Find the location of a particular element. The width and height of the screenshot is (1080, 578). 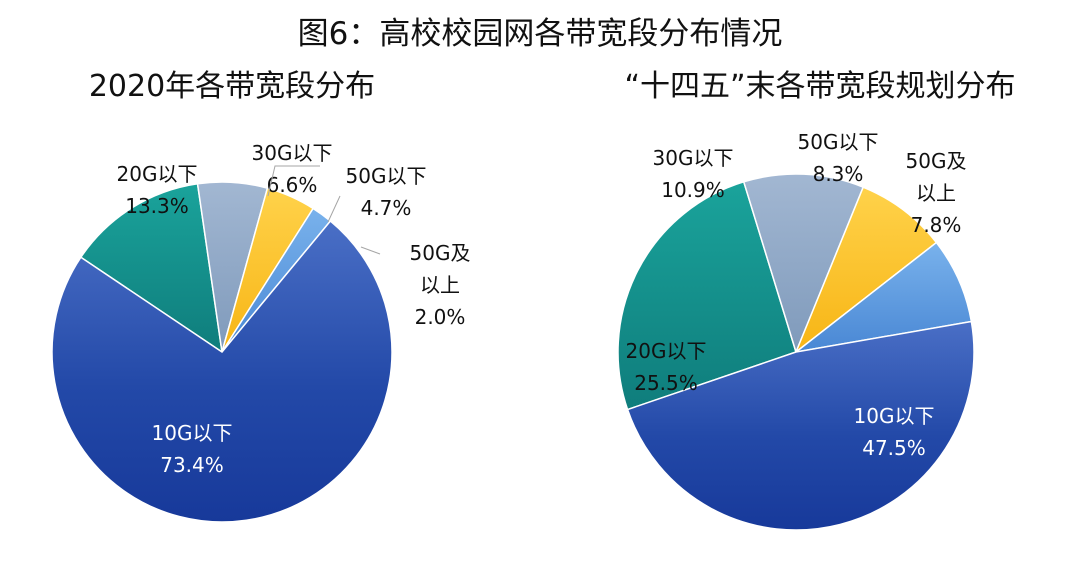

slice-label-30G以下: 30G以下 6.6% is located at coordinates (292, 169).